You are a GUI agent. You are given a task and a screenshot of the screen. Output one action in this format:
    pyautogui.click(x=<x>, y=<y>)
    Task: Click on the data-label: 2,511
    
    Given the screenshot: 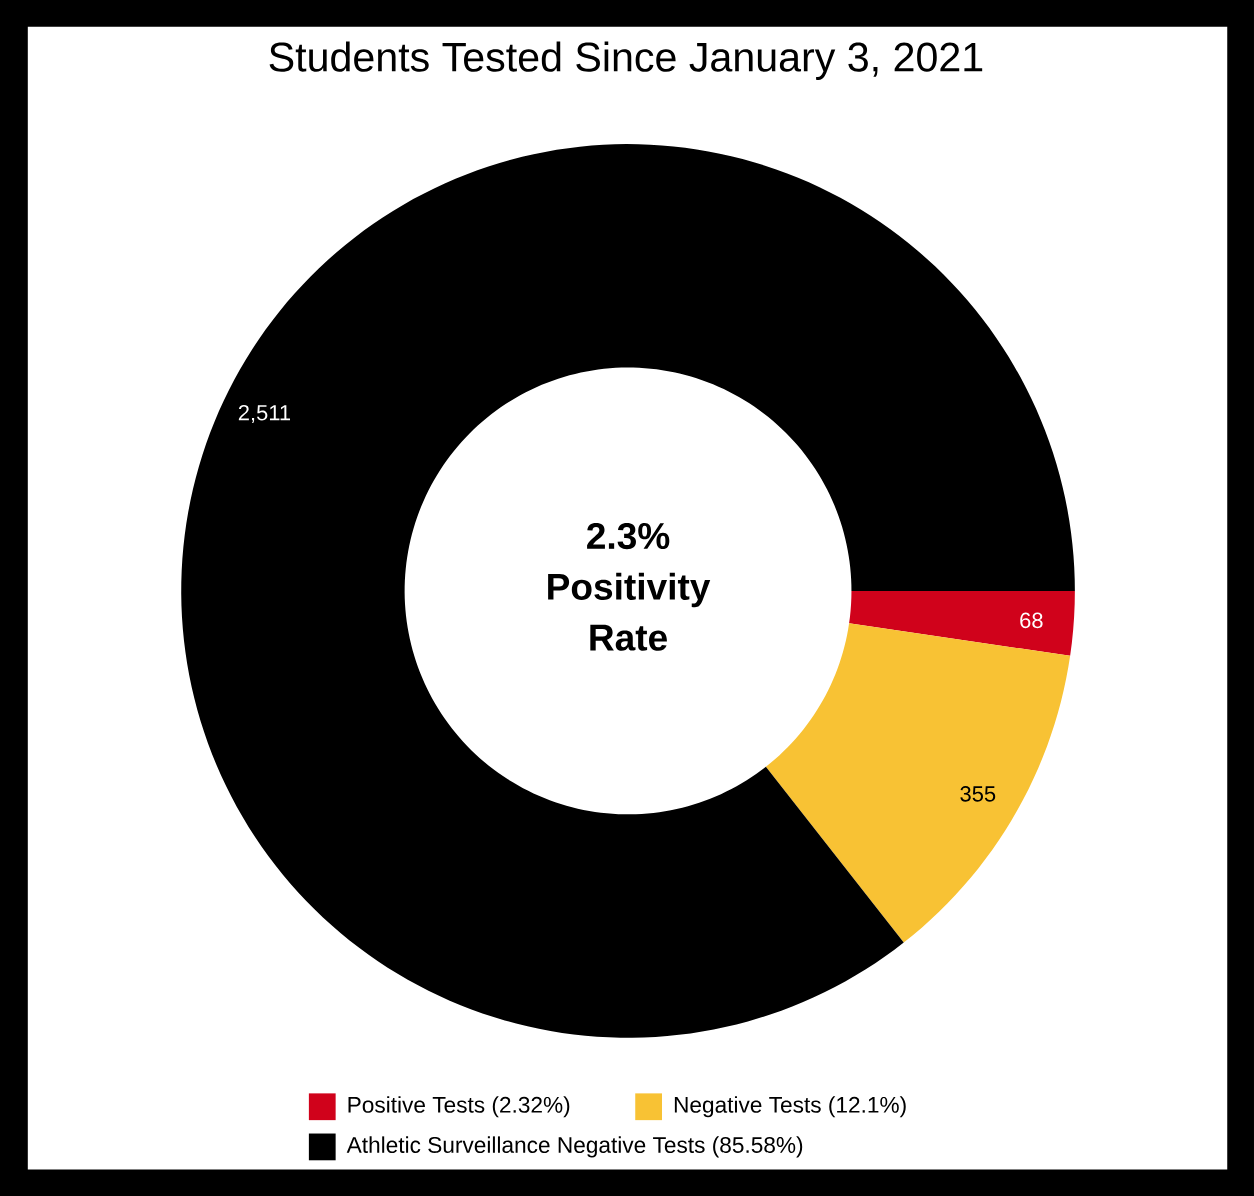 What is the action you would take?
    pyautogui.click(x=264, y=413)
    